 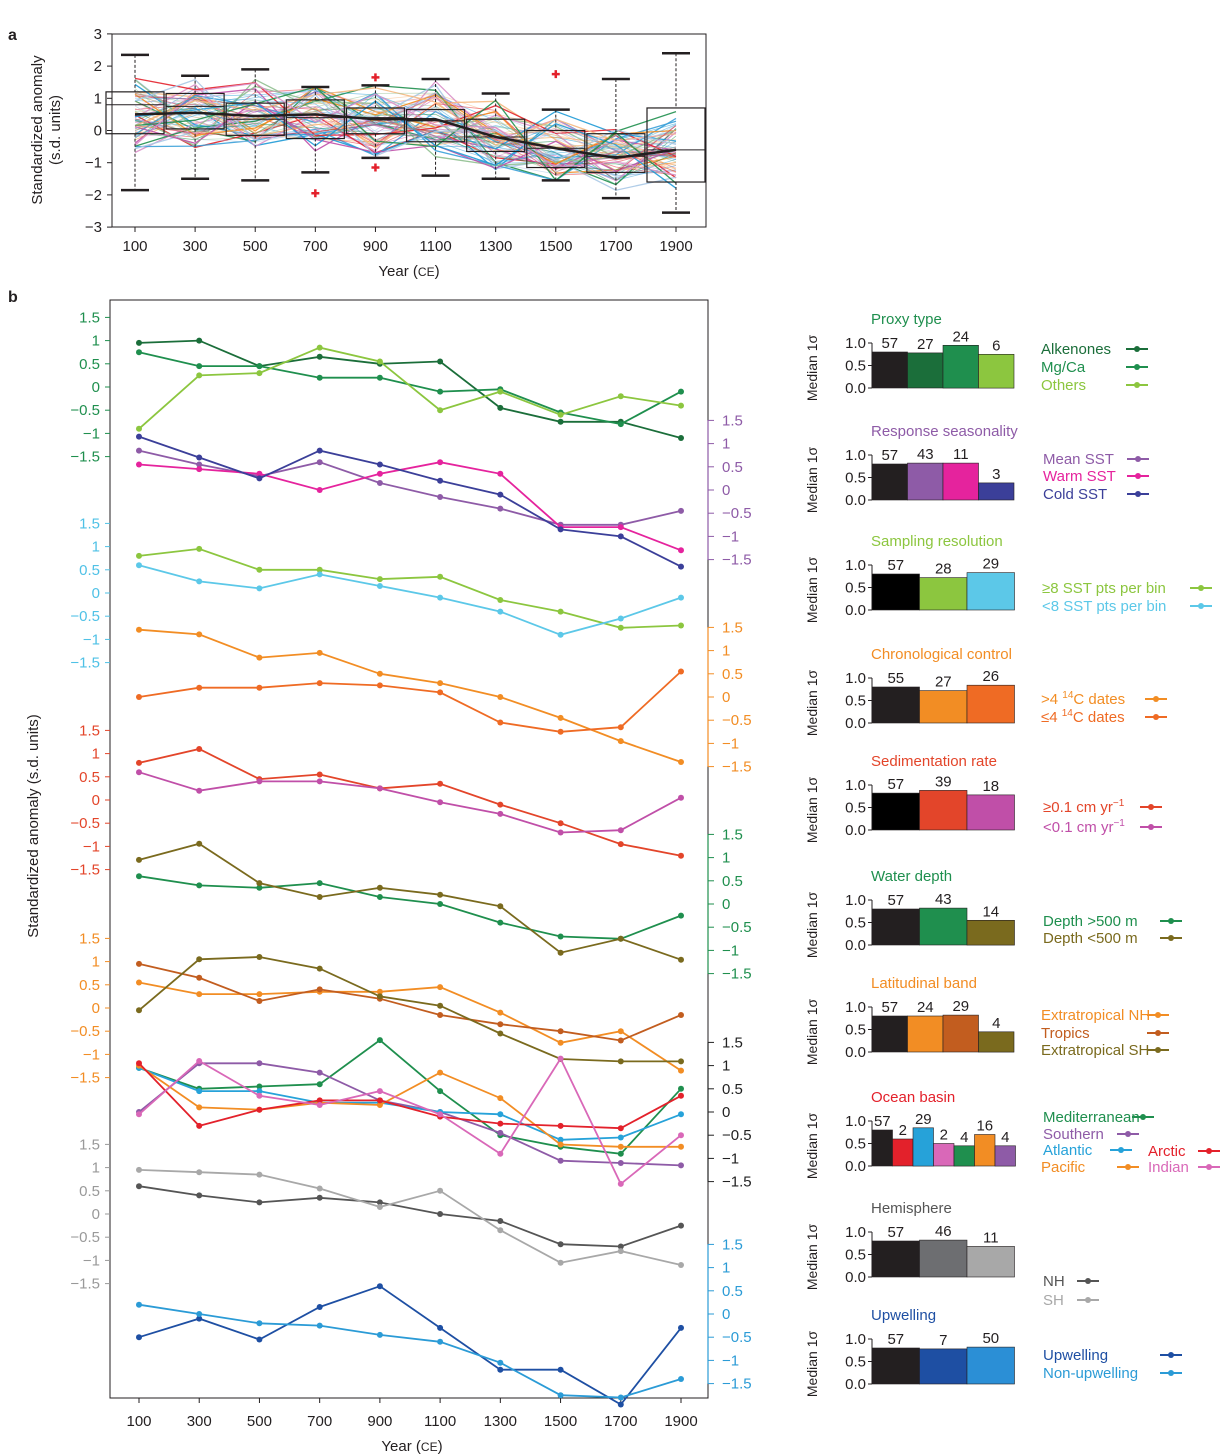 I want to click on legend-label: Extratropical SH, so click(x=1095, y=1050).